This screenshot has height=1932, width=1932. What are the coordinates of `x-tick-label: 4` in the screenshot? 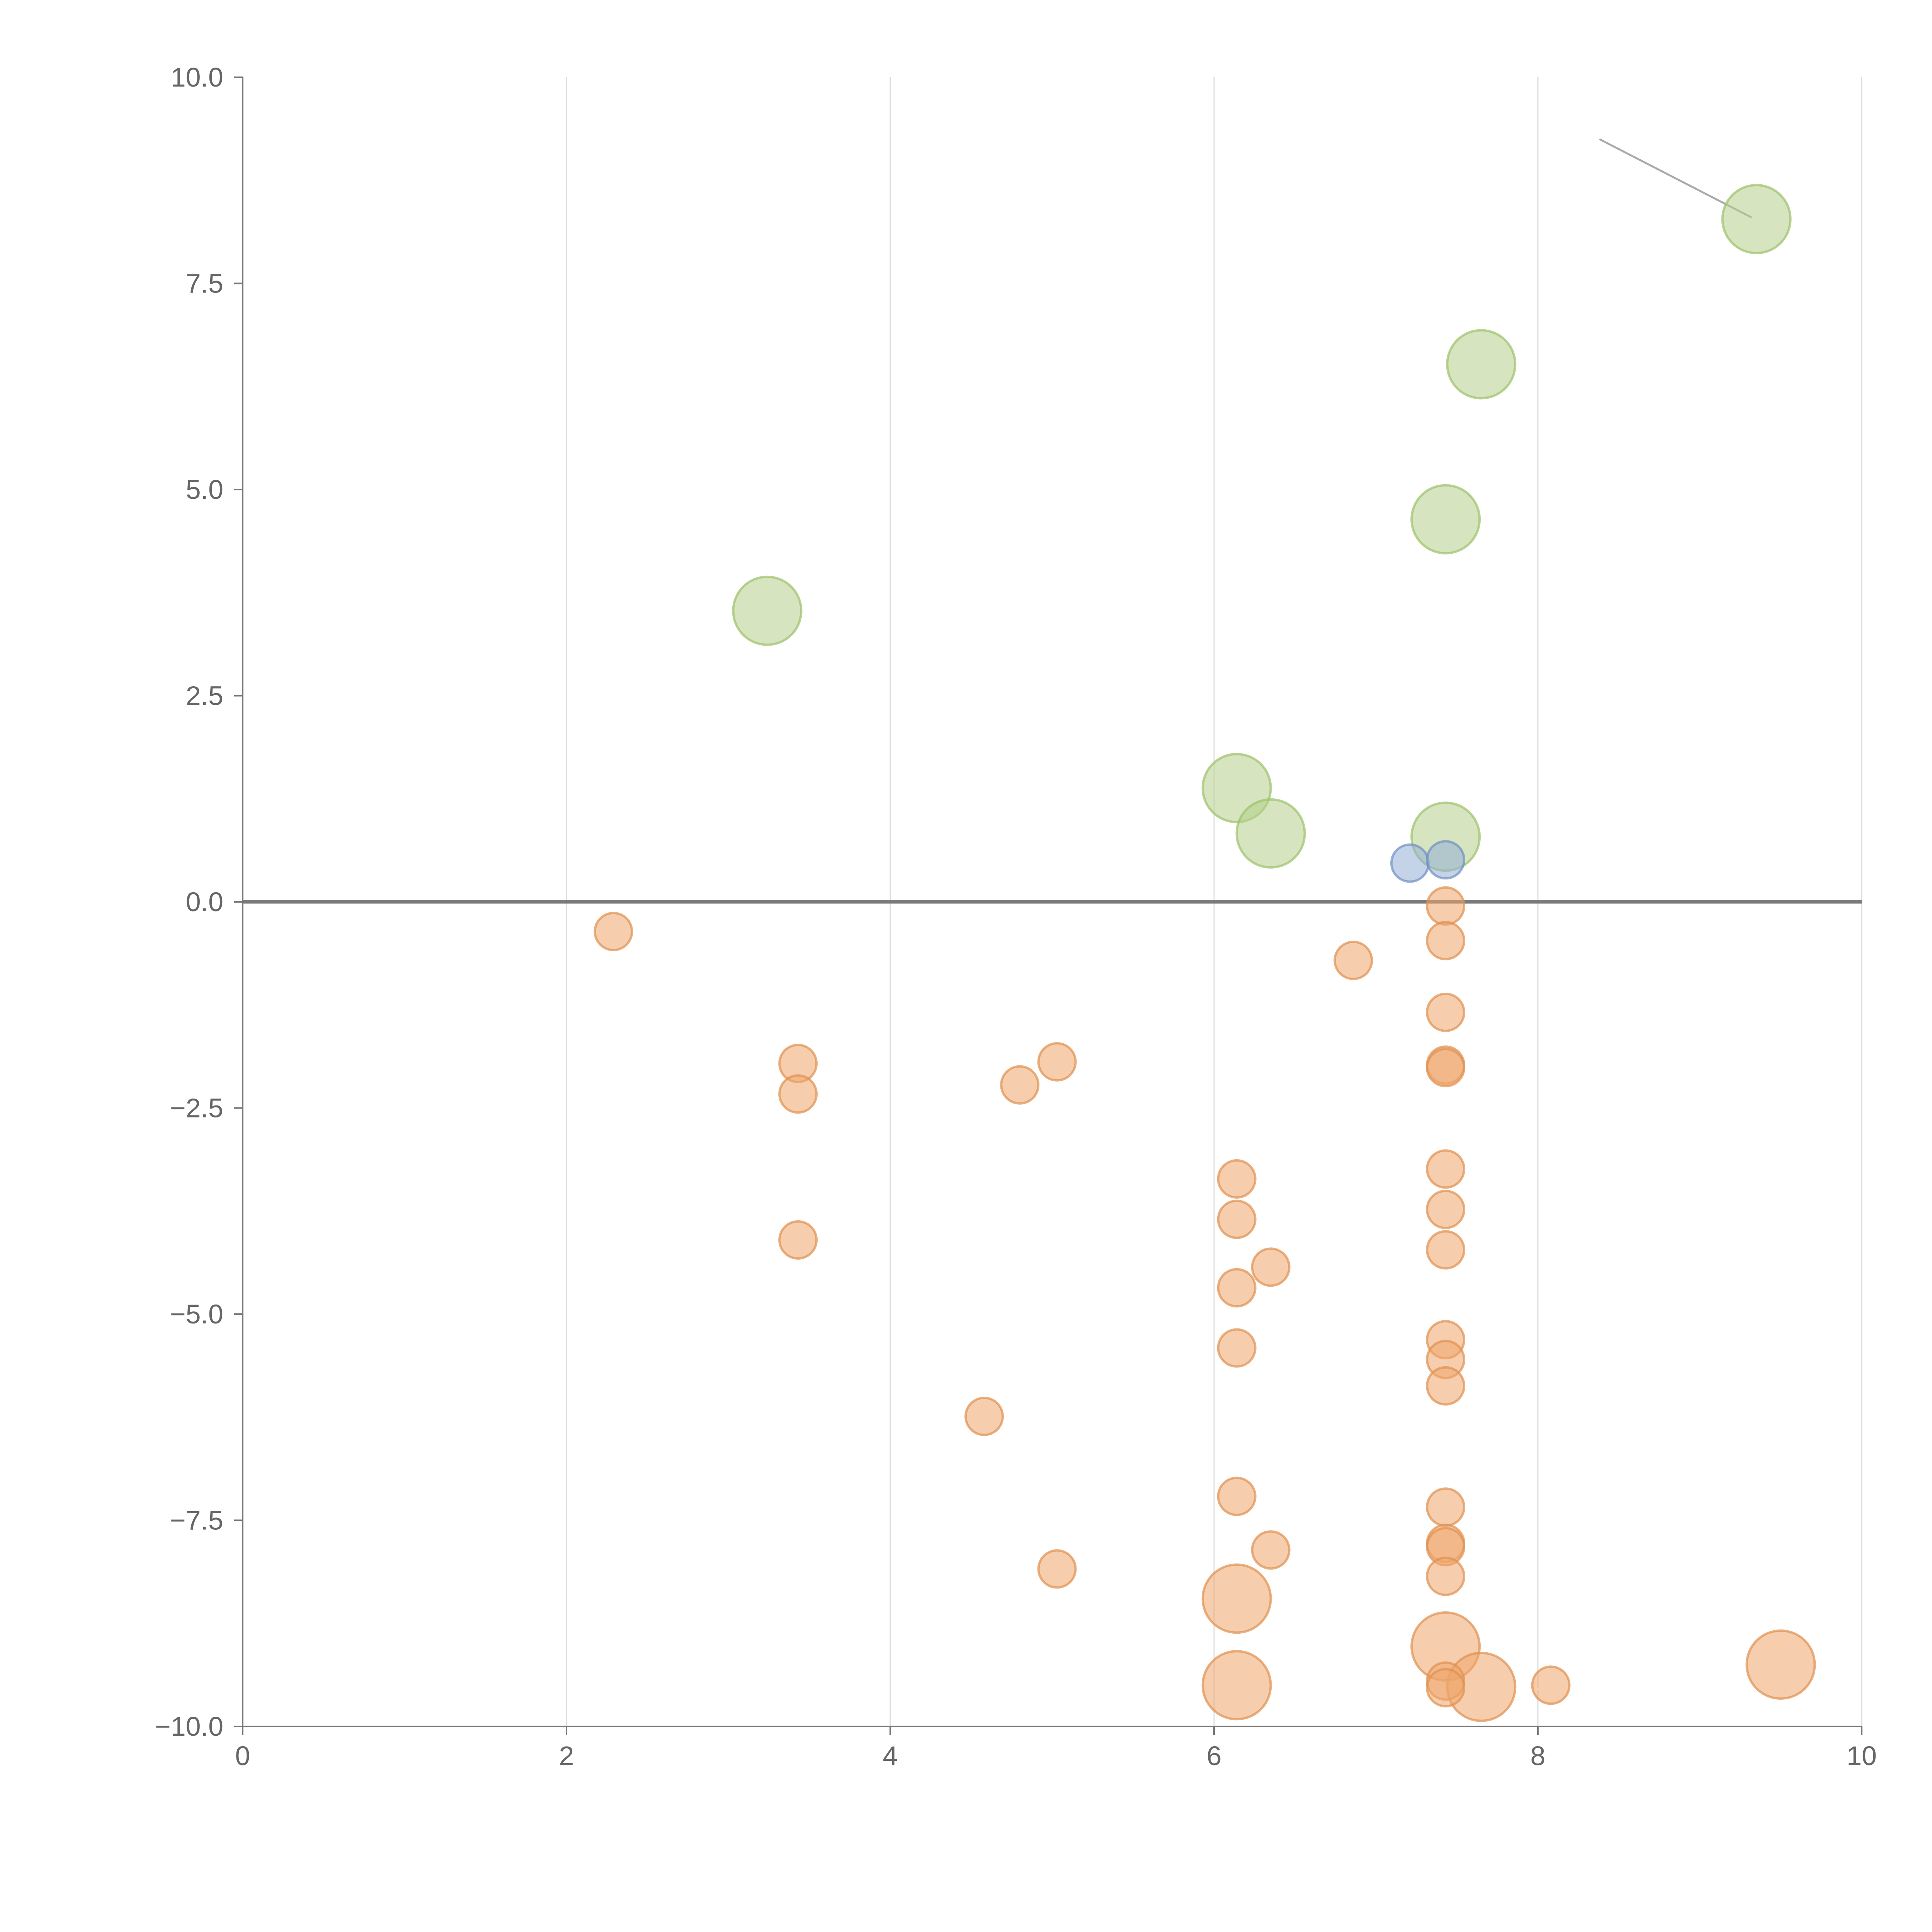 It's located at (891, 1756).